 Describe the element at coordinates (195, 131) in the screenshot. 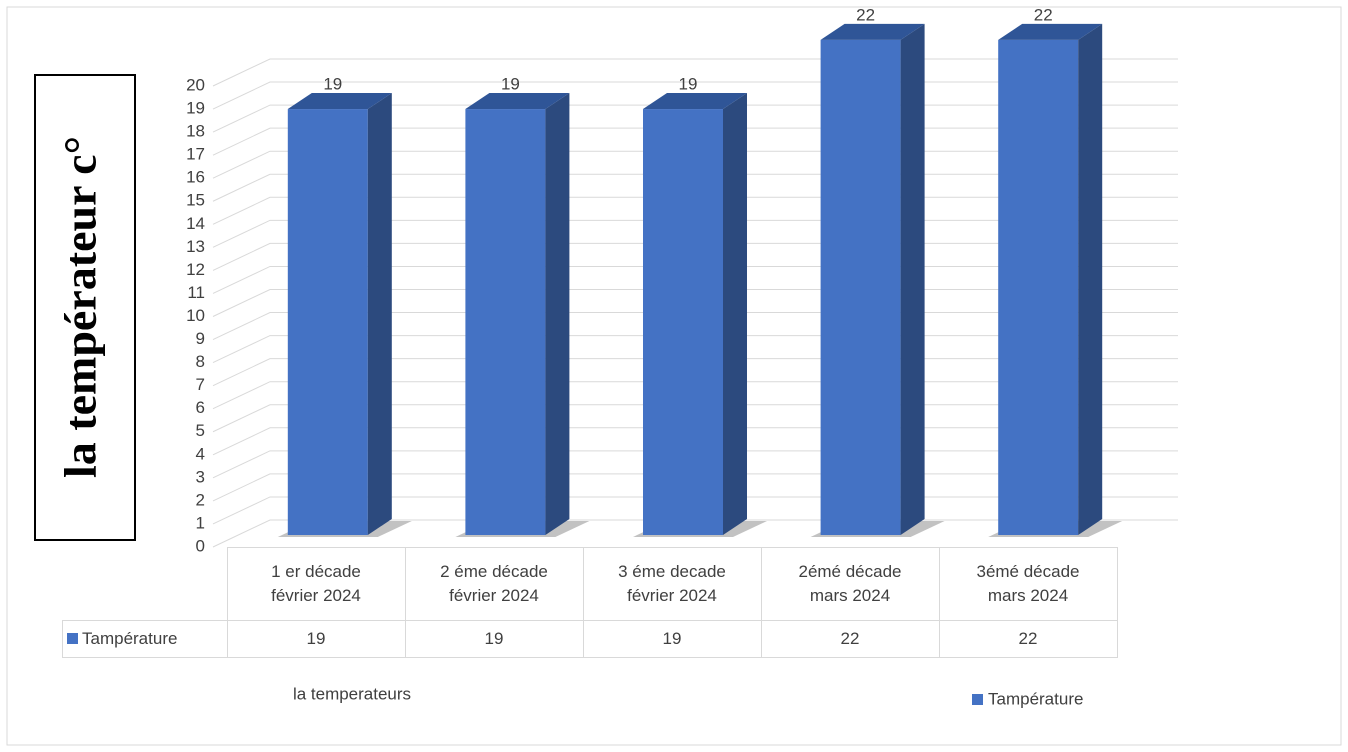

I see `y-tick-label: 18` at that location.